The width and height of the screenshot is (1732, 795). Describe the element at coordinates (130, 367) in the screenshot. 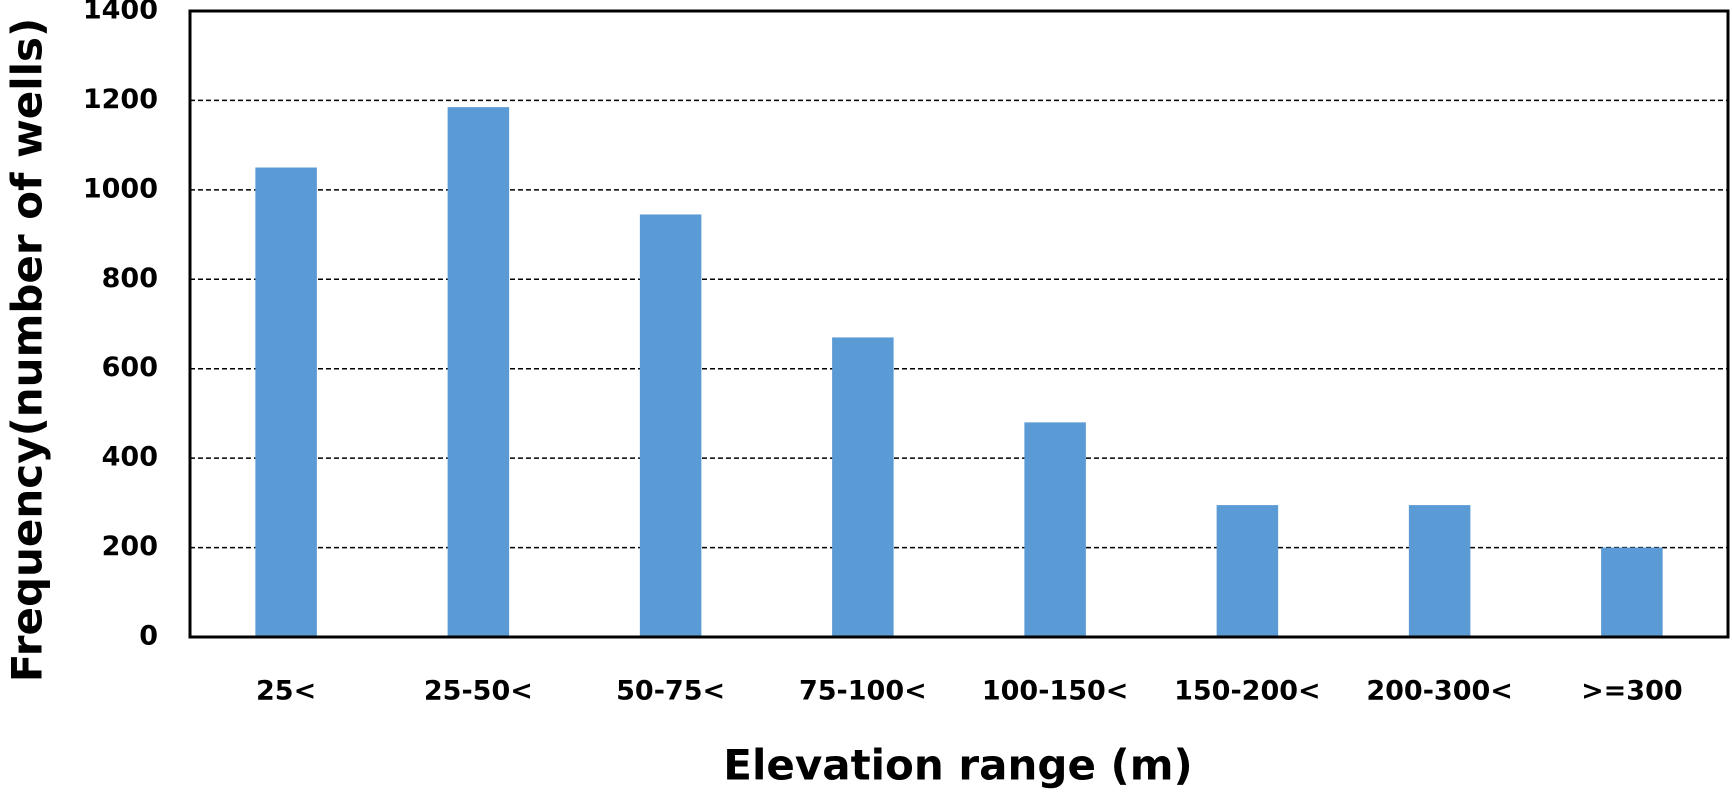

I see `y-tick-label: 600` at that location.